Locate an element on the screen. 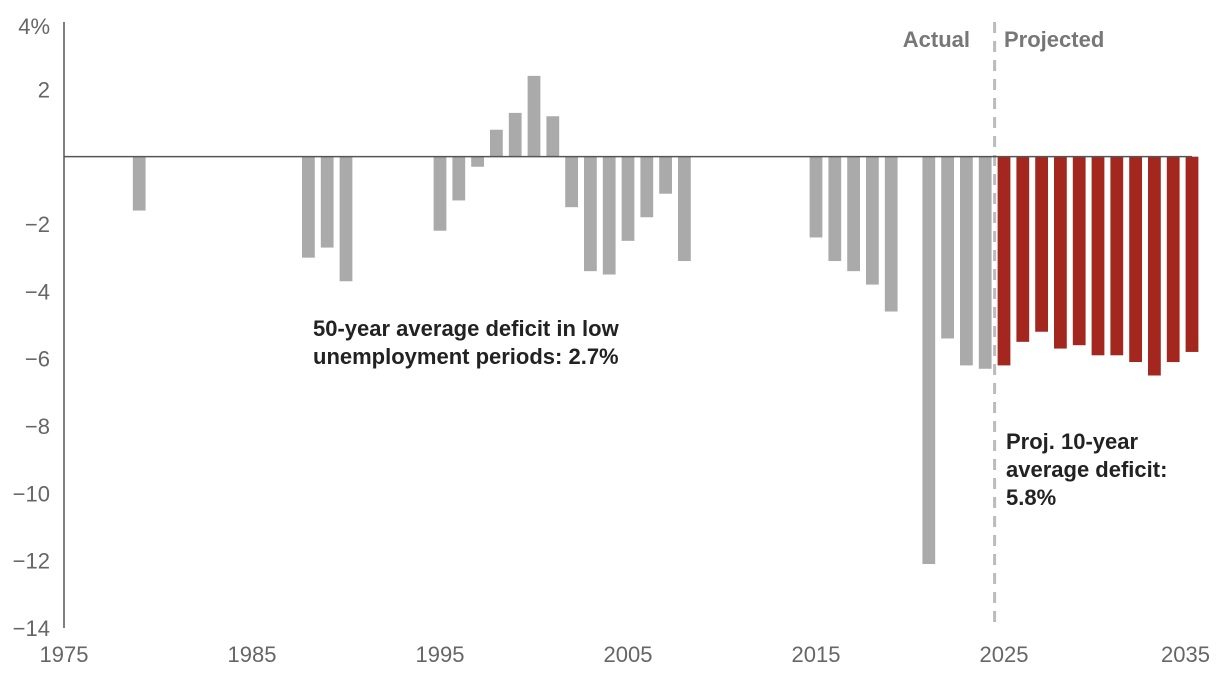 This screenshot has height=684, width=1220. bar-actual-2018 is located at coordinates (872, 220).